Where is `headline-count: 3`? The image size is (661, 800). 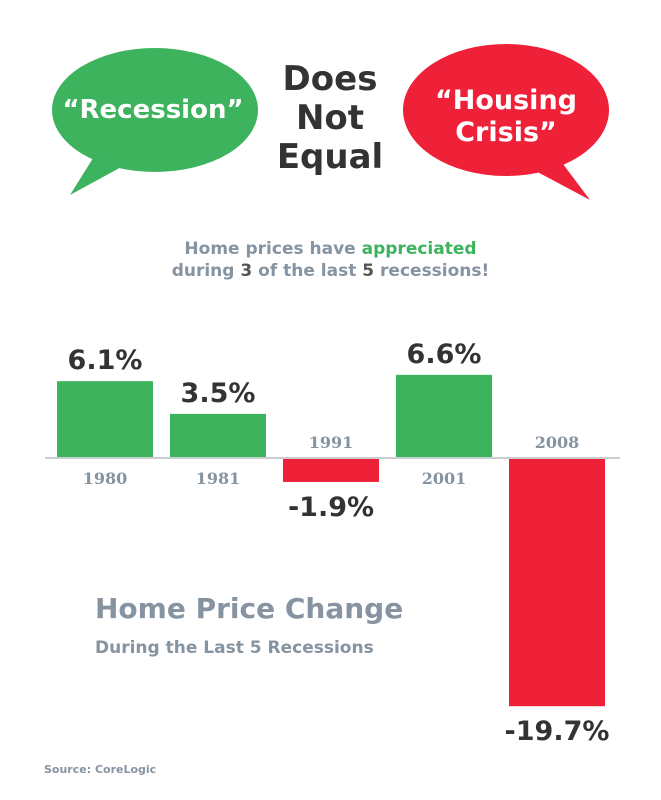
headline-count: 3 is located at coordinates (246, 271).